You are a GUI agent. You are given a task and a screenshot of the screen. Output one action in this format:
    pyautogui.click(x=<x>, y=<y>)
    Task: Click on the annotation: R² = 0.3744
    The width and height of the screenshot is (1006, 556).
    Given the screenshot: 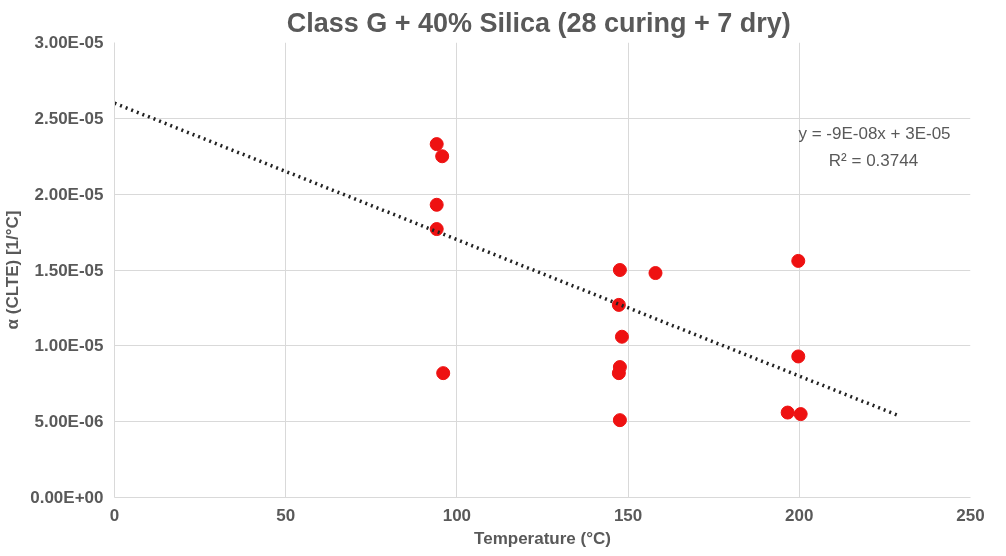 What is the action you would take?
    pyautogui.click(x=873, y=160)
    